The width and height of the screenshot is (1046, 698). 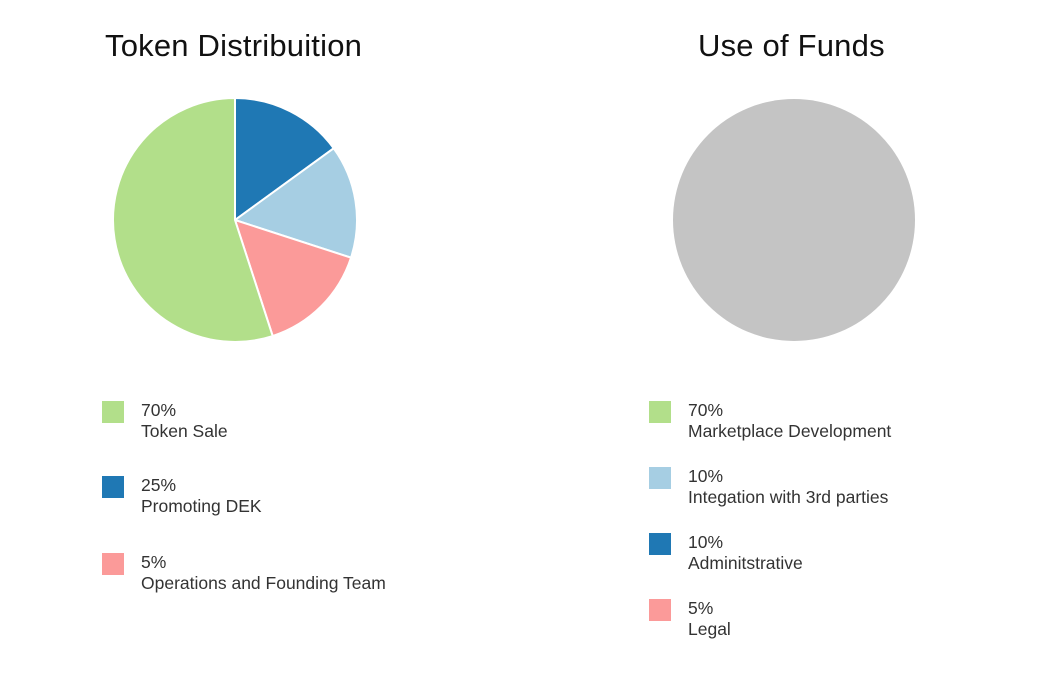 I want to click on token-distribution-pie, so click(x=235, y=219).